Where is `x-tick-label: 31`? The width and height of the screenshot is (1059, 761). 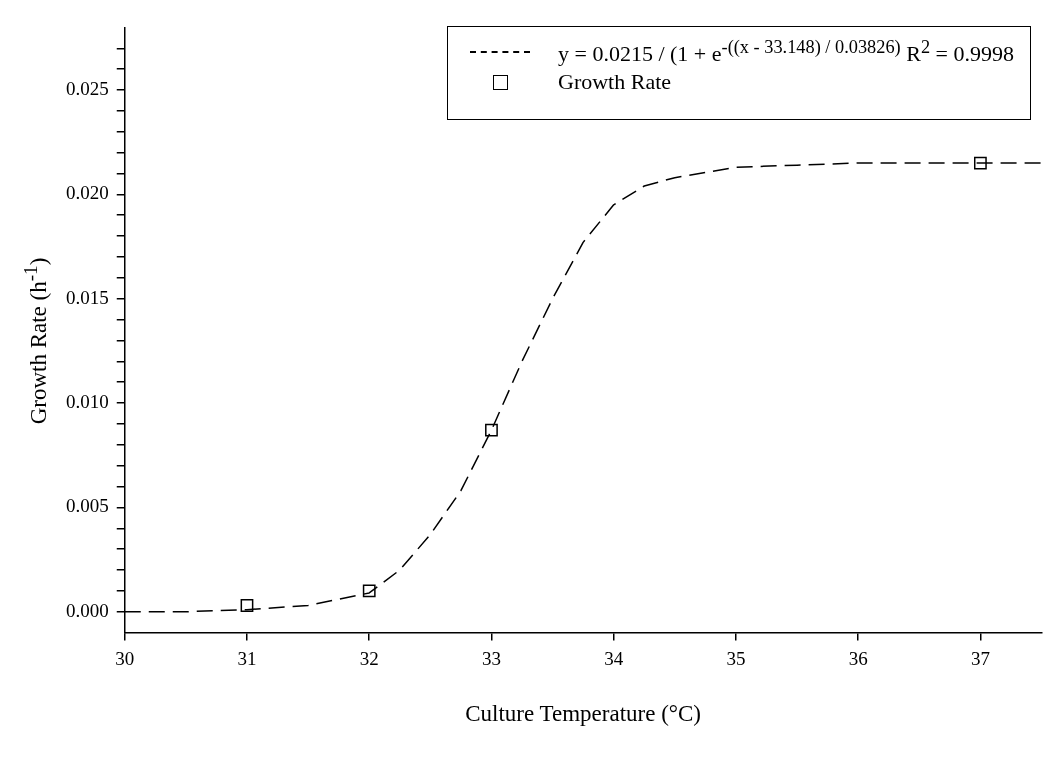 x-tick-label: 31 is located at coordinates (247, 658).